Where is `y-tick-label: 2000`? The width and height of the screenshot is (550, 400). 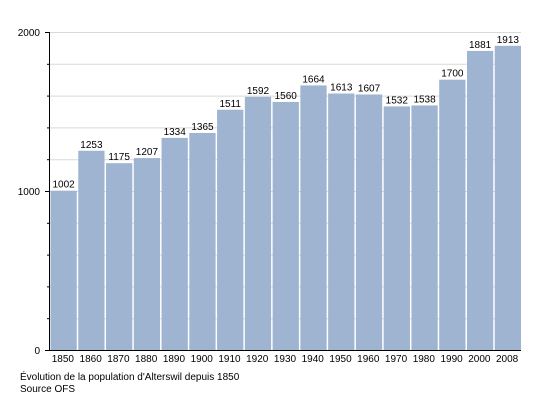
y-tick-label: 2000 is located at coordinates (29, 33).